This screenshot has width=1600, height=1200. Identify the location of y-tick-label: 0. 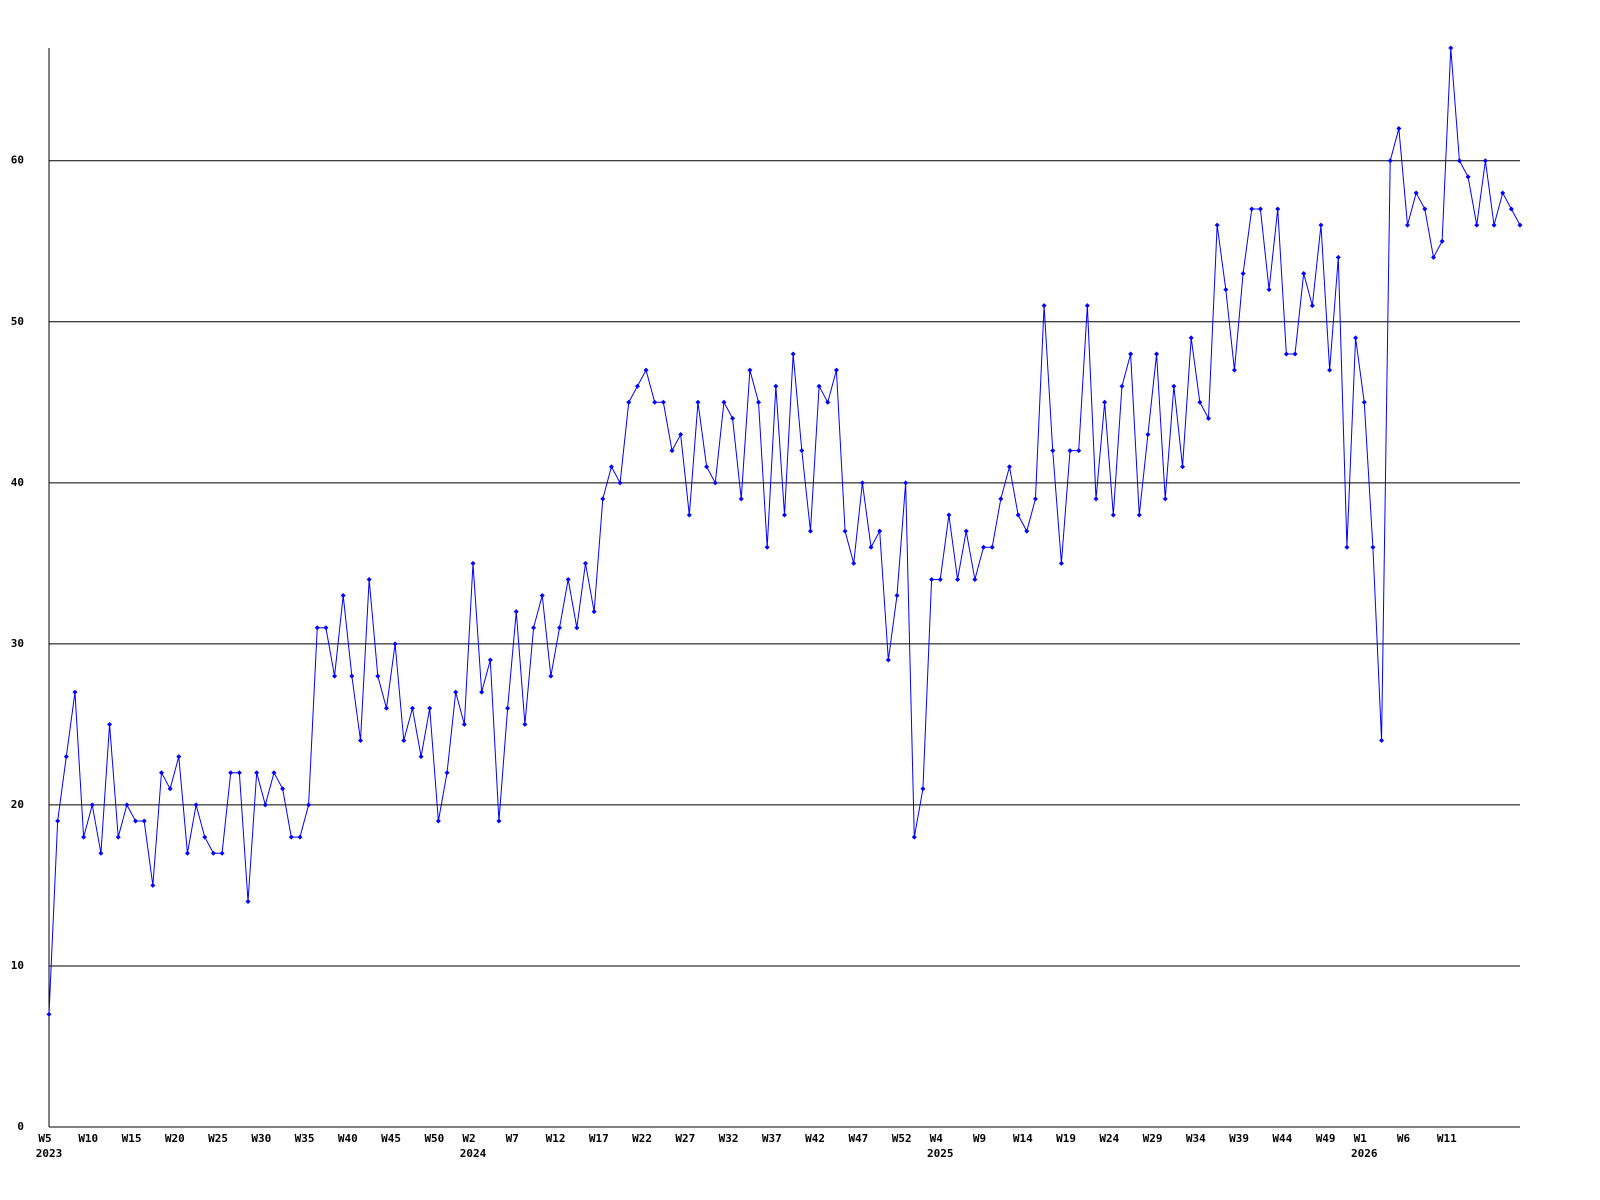
(20, 1126).